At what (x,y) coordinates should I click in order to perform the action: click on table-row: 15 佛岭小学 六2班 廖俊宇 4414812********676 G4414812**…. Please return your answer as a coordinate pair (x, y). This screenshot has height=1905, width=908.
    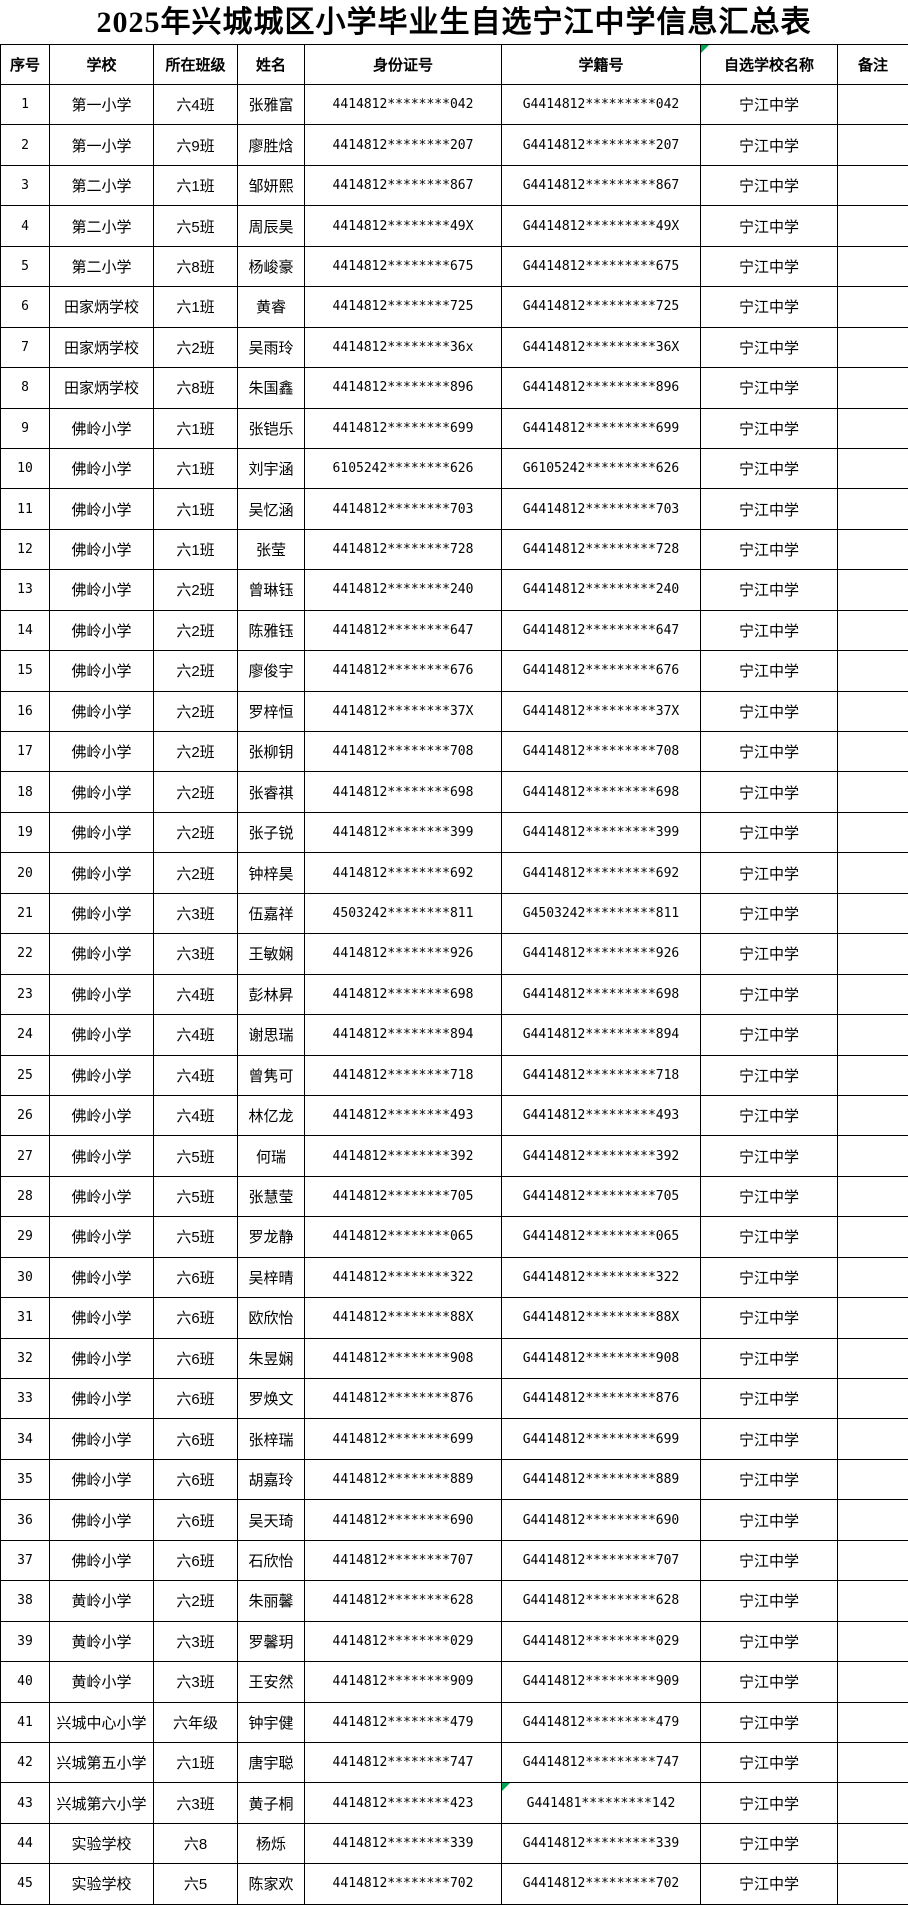
    Looking at the image, I should click on (454, 671).